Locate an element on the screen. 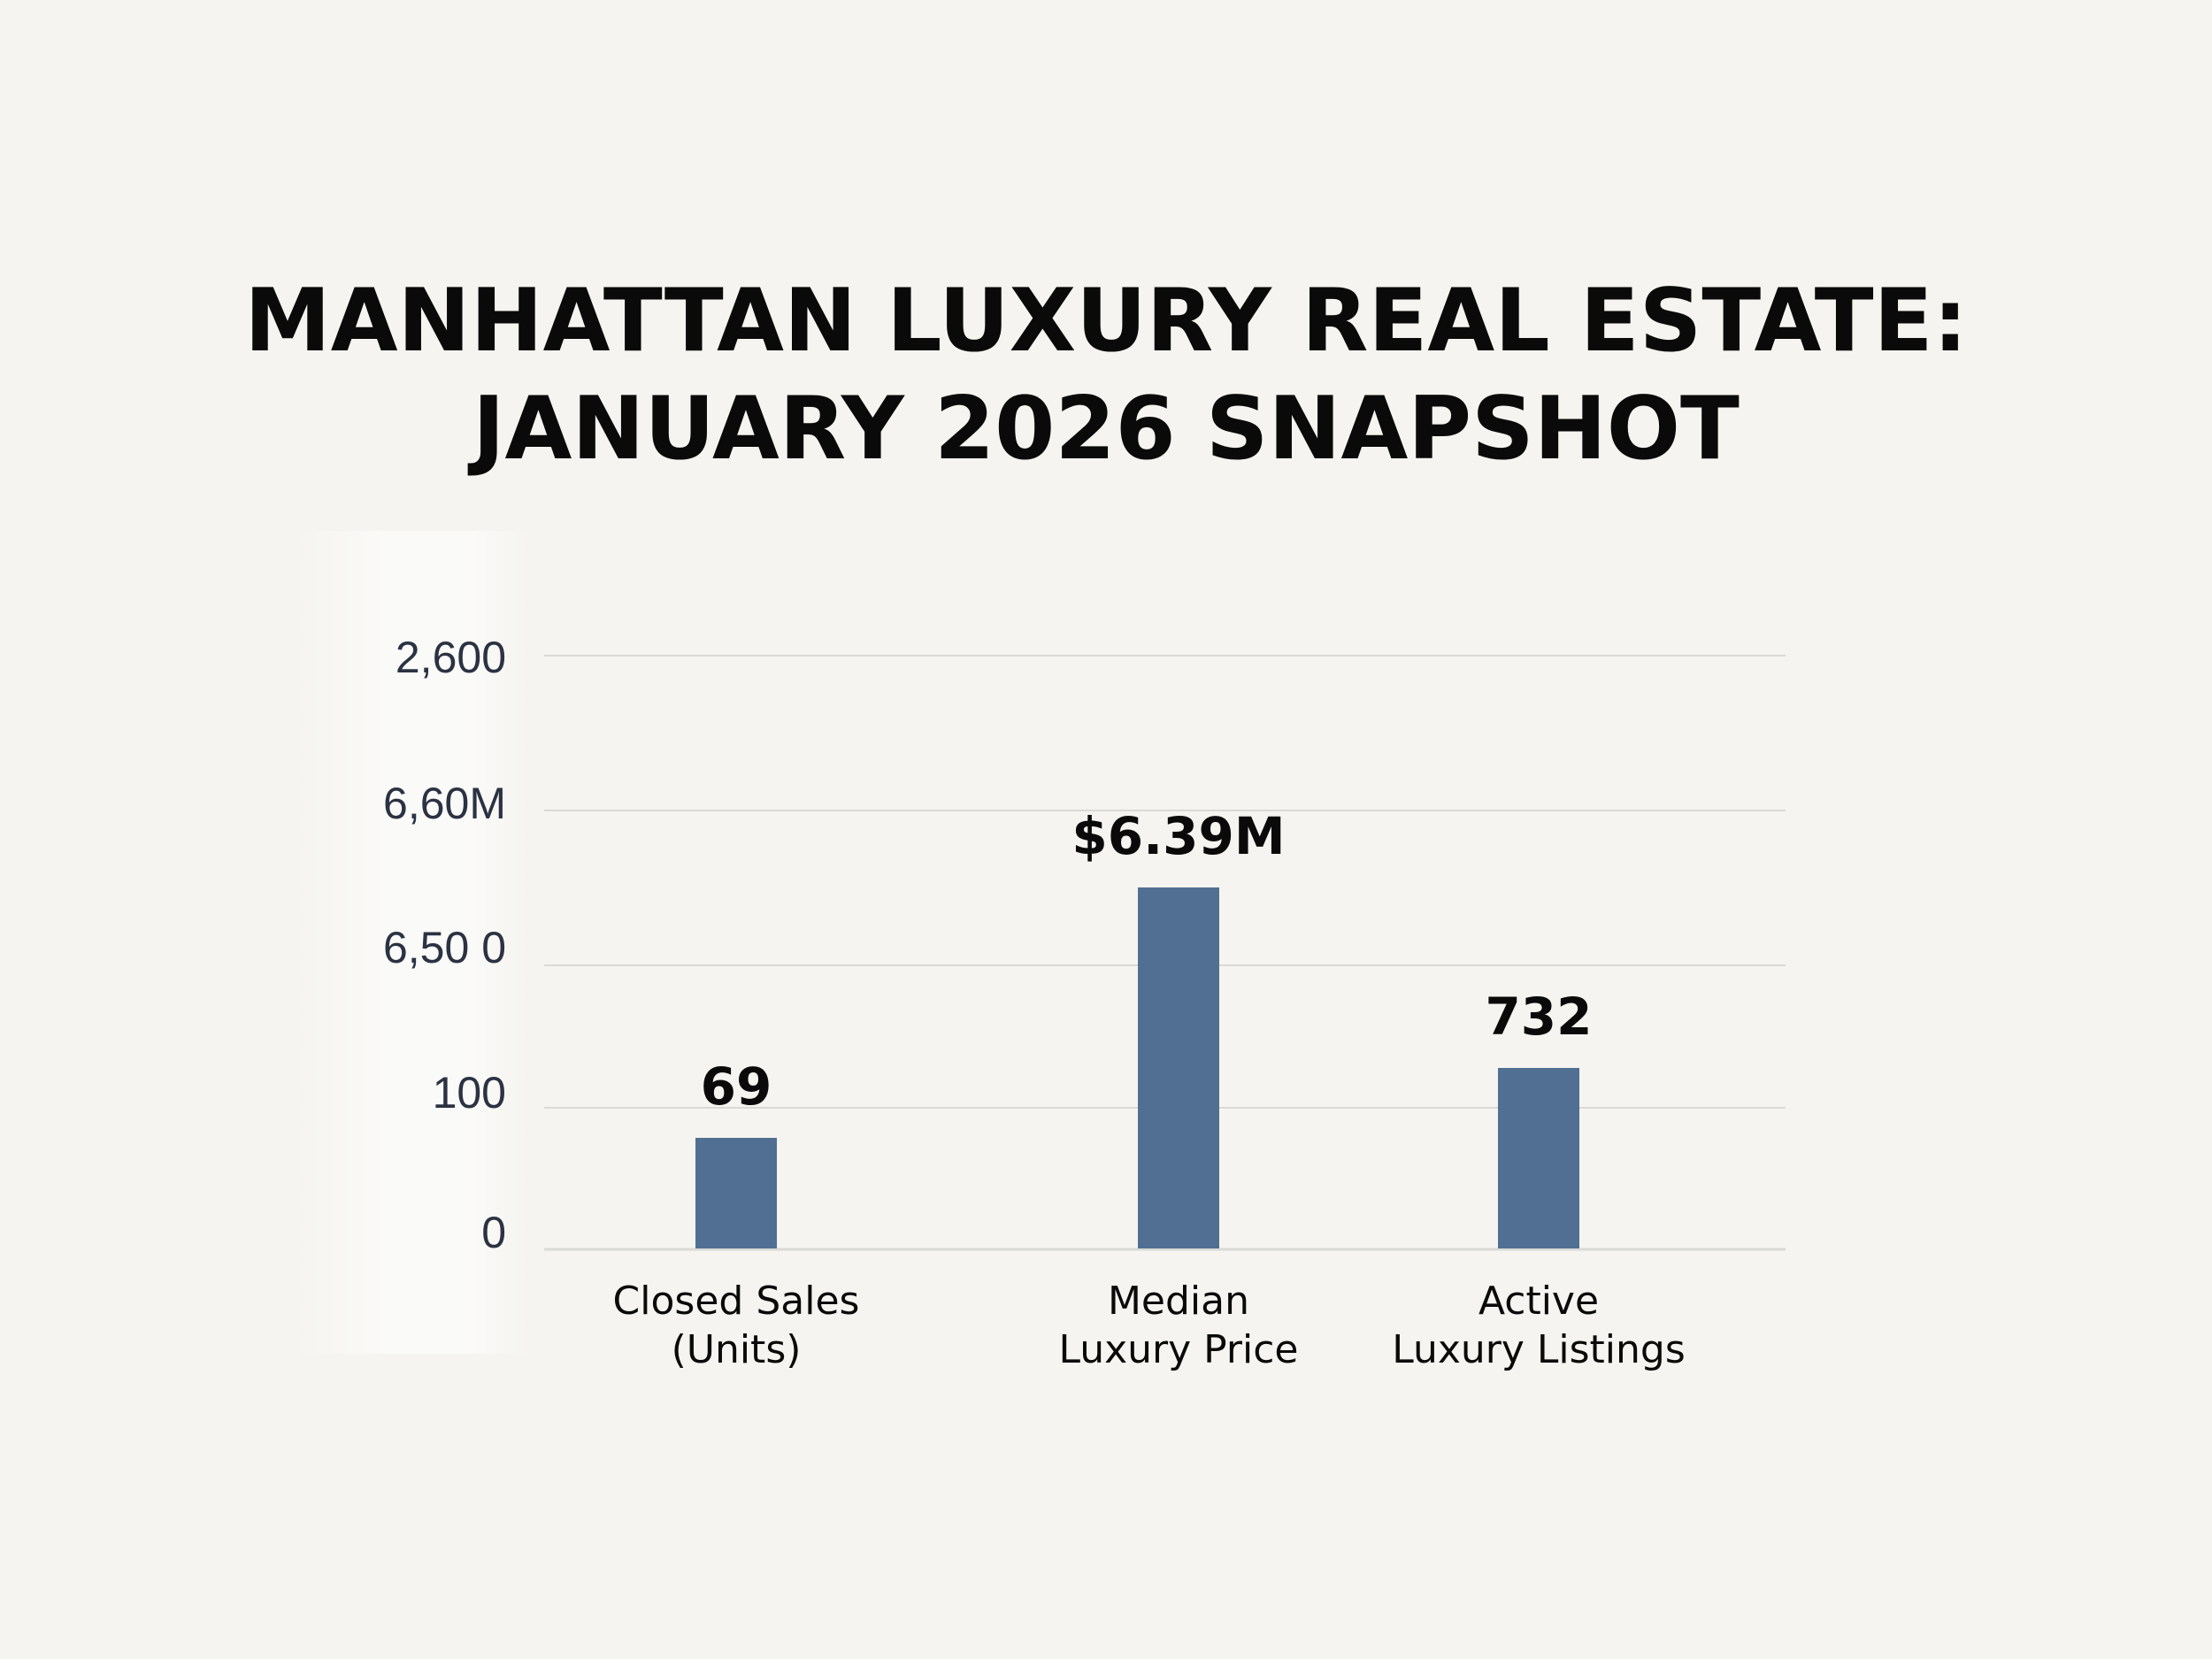 The width and height of the screenshot is (2212, 1659). data-label: 732 is located at coordinates (1539, 1017).